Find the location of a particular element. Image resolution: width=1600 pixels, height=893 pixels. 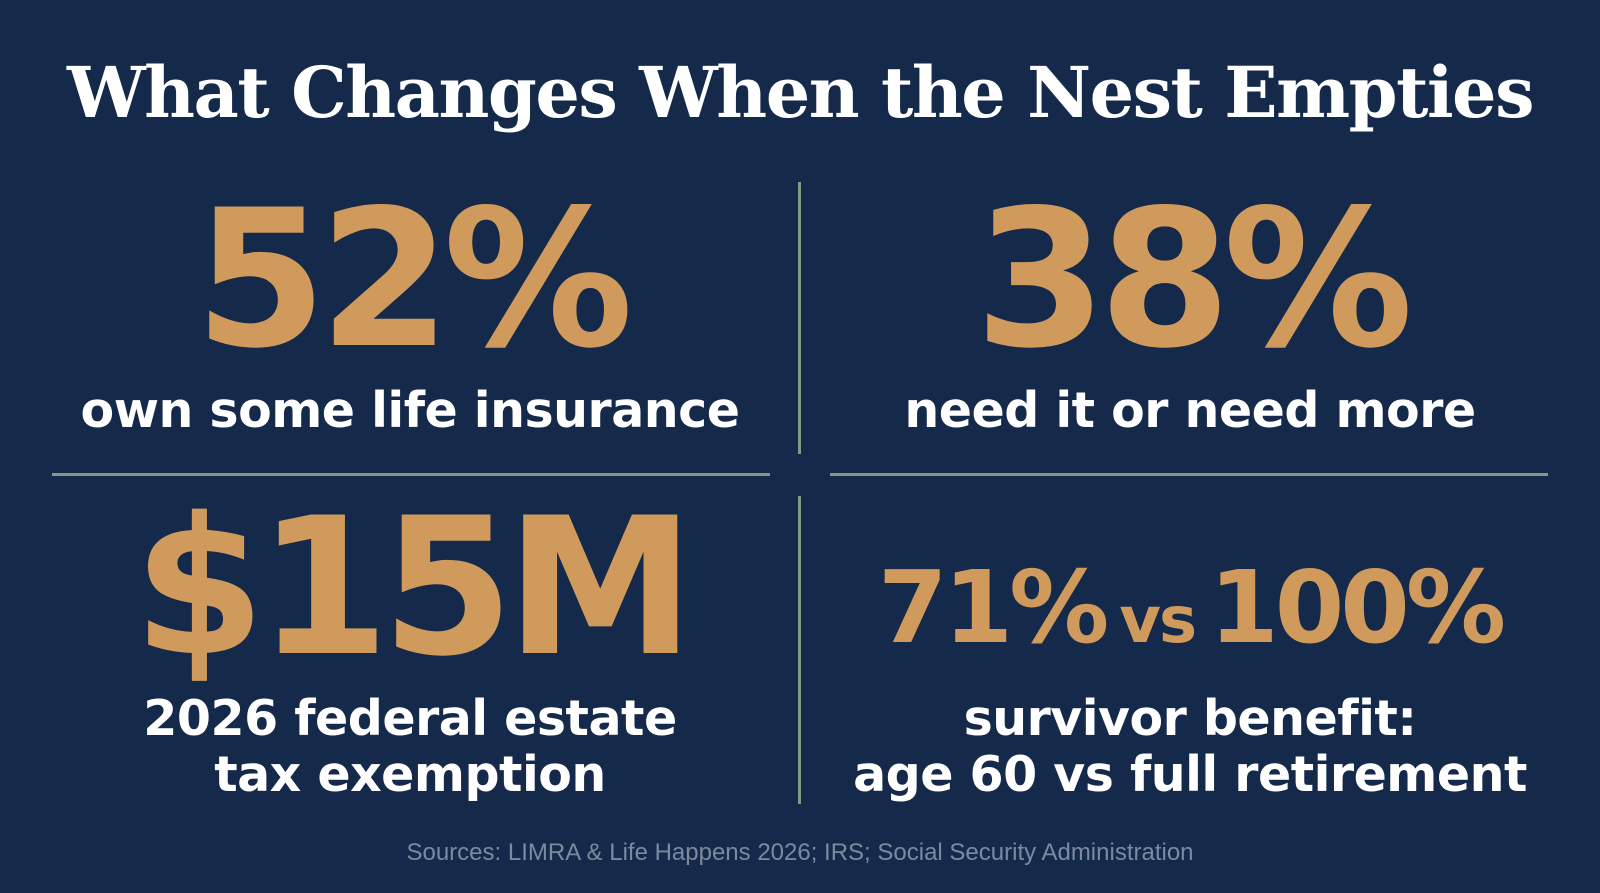

stat-value-survivor-benefit: 71% vs 100% is located at coordinates (1190, 614).